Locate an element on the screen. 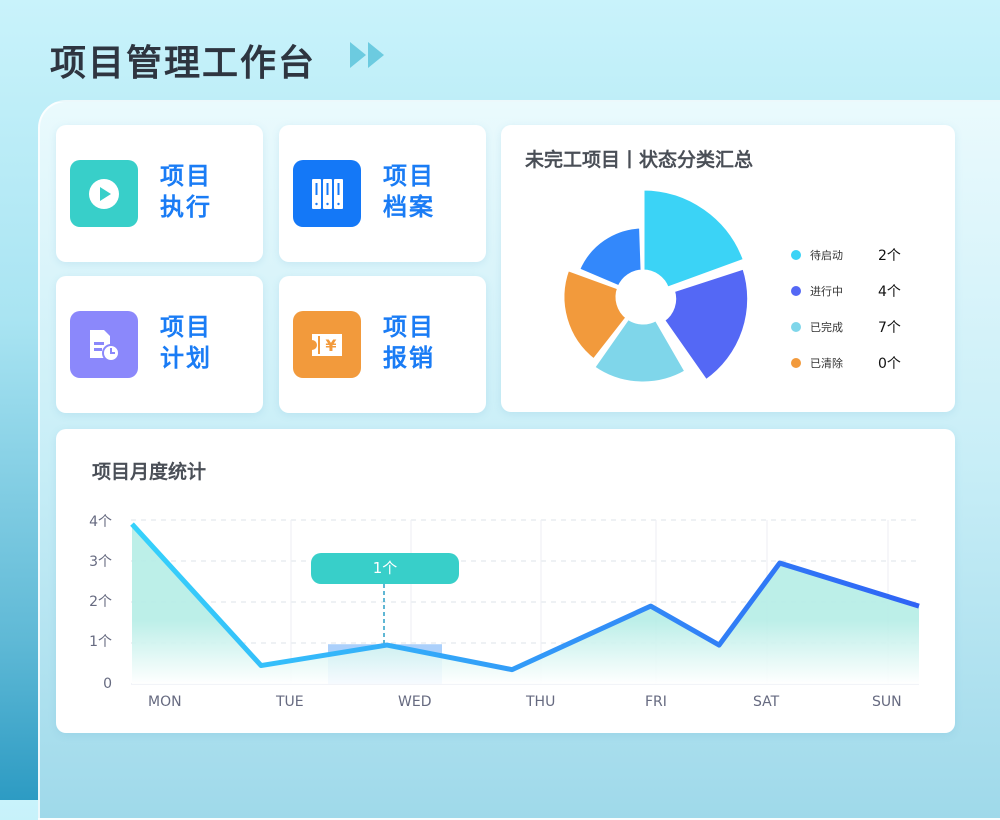  legend-item: 已清除 0个 is located at coordinates (846, 363).